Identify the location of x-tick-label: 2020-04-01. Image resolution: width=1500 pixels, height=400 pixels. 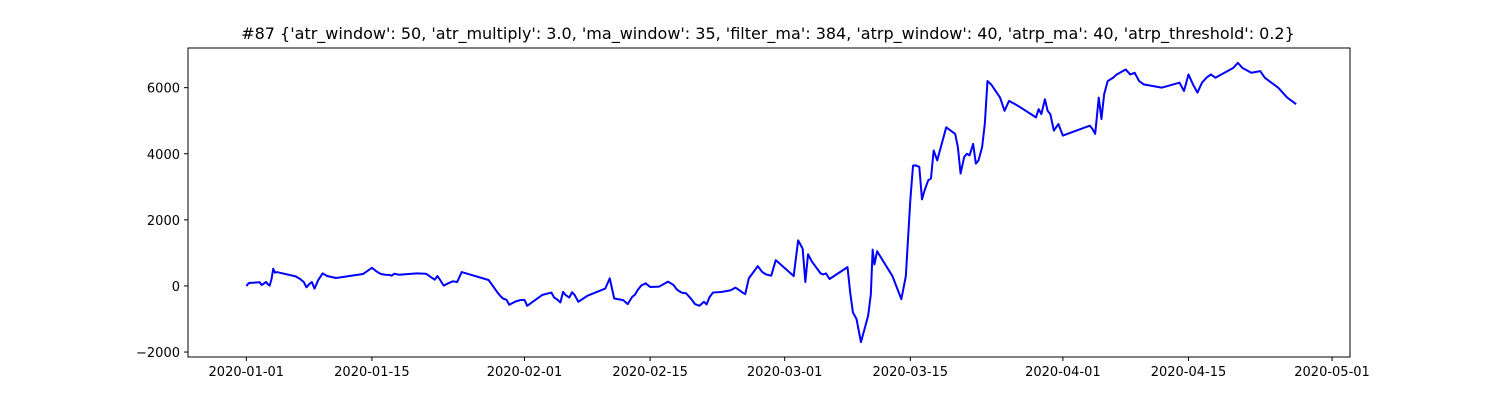
(1063, 372).